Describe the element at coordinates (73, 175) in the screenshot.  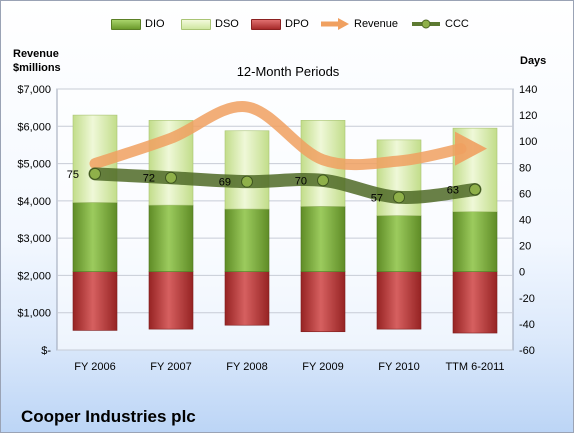
I see `ccc-data-label: 75` at that location.